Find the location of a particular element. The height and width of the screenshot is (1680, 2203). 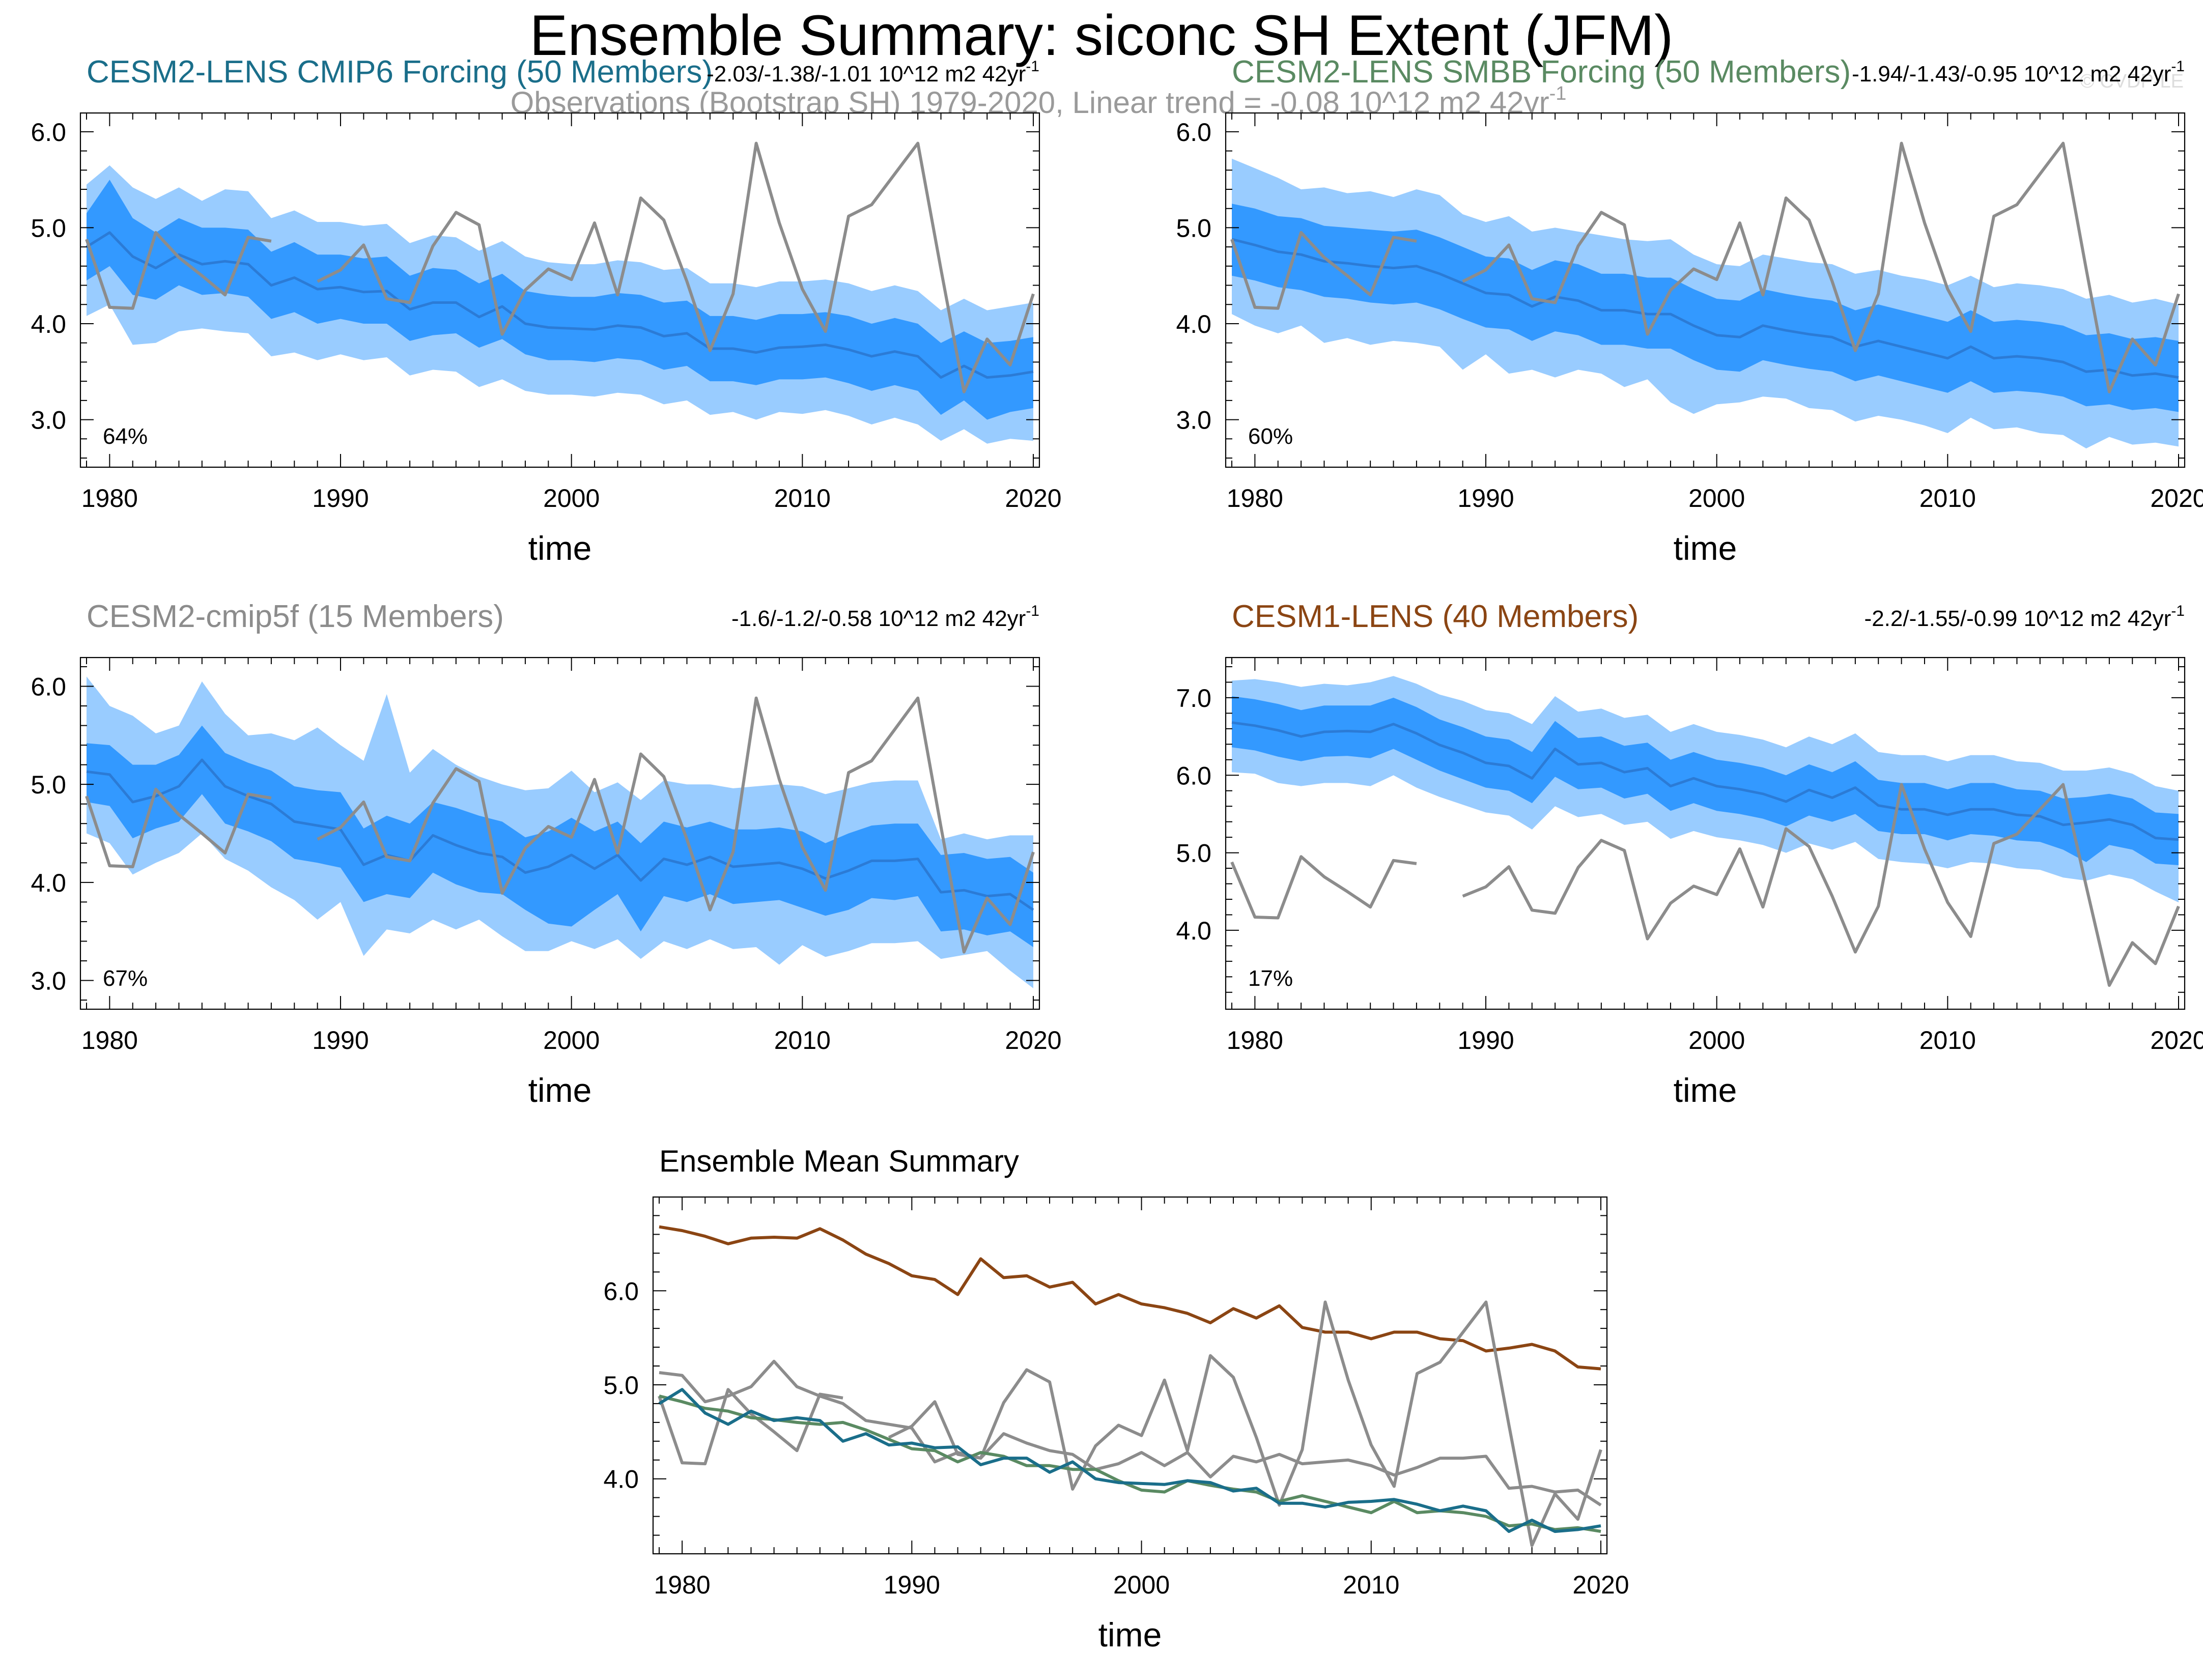

watermark: © CVDP-LE is located at coordinates (2132, 81).